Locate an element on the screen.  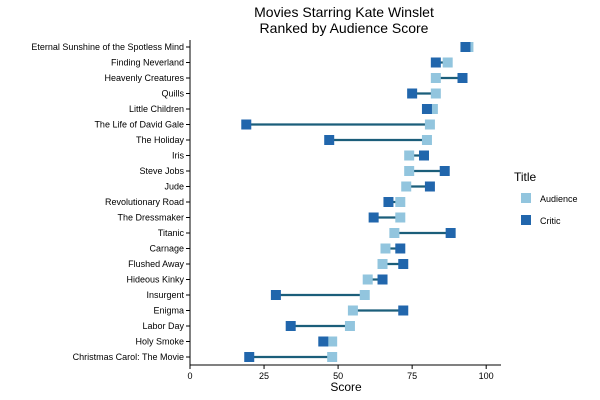
chart-title: Movies Starring Kate Winslet is located at coordinates (344, 12).